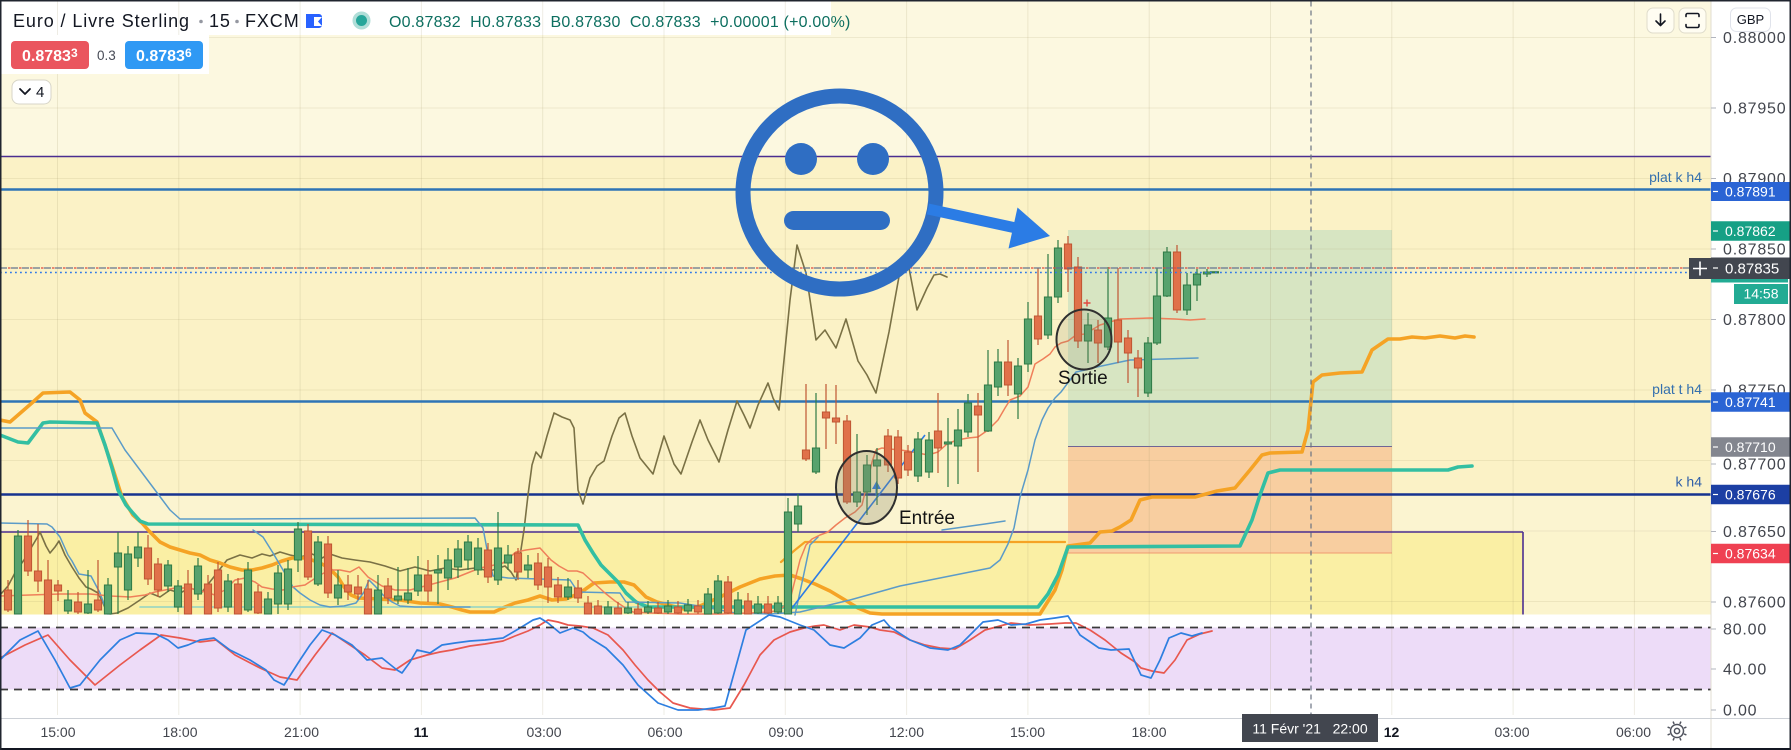  I want to click on svg-text: 12:00, so click(906, 732).